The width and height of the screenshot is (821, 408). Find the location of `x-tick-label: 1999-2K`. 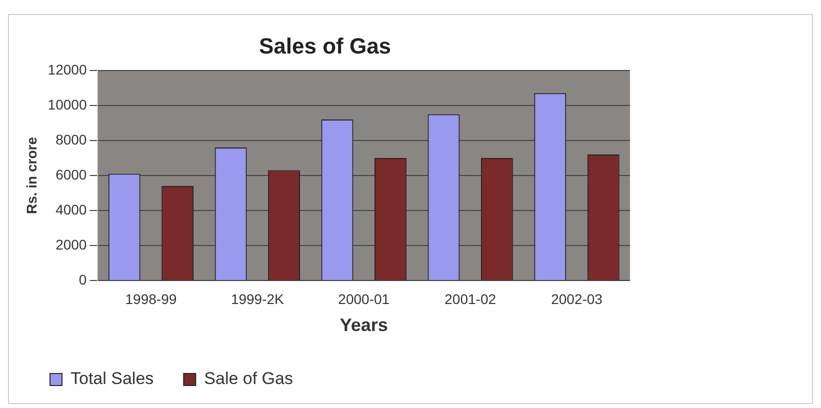

x-tick-label: 1999-2K is located at coordinates (257, 298).